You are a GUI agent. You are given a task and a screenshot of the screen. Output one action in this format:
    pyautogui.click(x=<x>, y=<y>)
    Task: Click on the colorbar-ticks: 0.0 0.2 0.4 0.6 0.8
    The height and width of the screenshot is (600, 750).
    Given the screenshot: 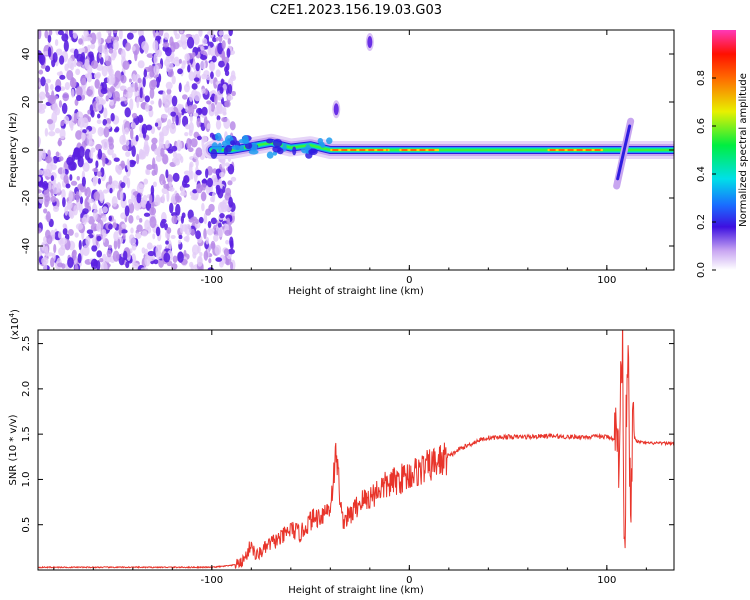 What is the action you would take?
    pyautogui.click(x=706, y=174)
    